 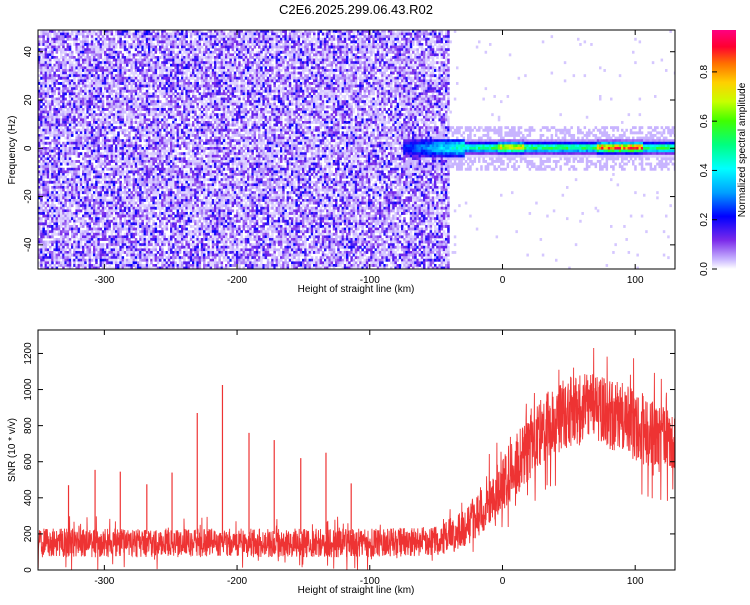 What do you see at coordinates (635, 581) in the screenshot?
I see `snr-xtick-label: 100` at bounding box center [635, 581].